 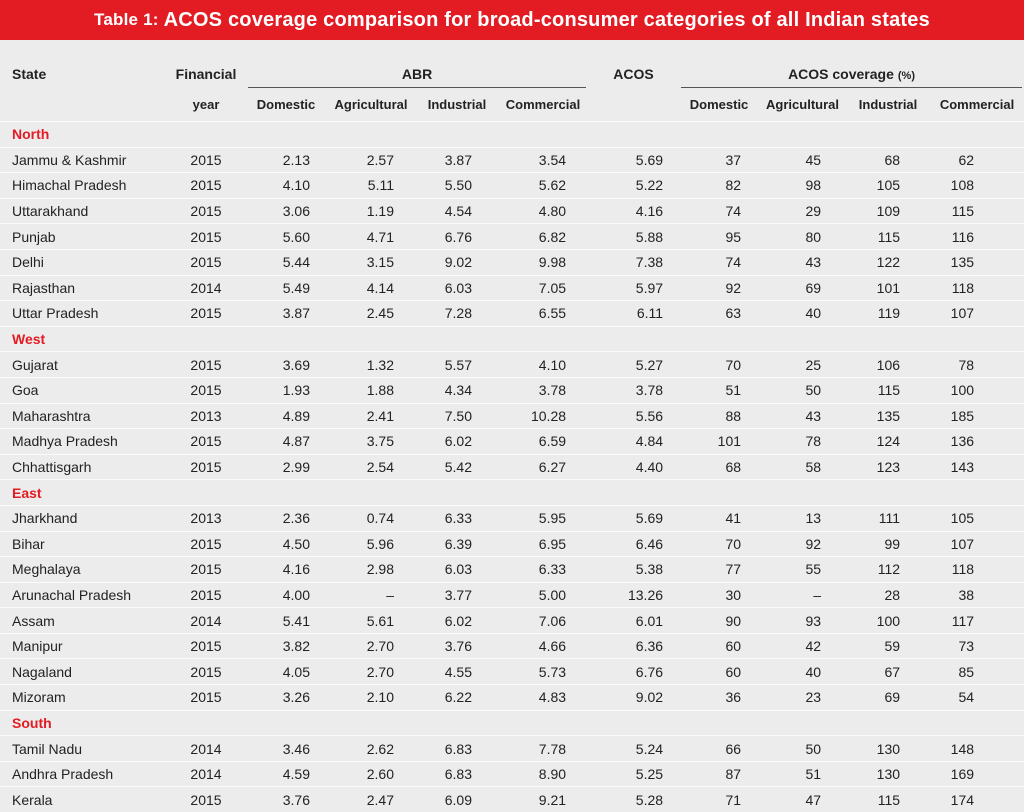 I want to click on cell-cov-agricultural: 58, so click(x=802, y=467).